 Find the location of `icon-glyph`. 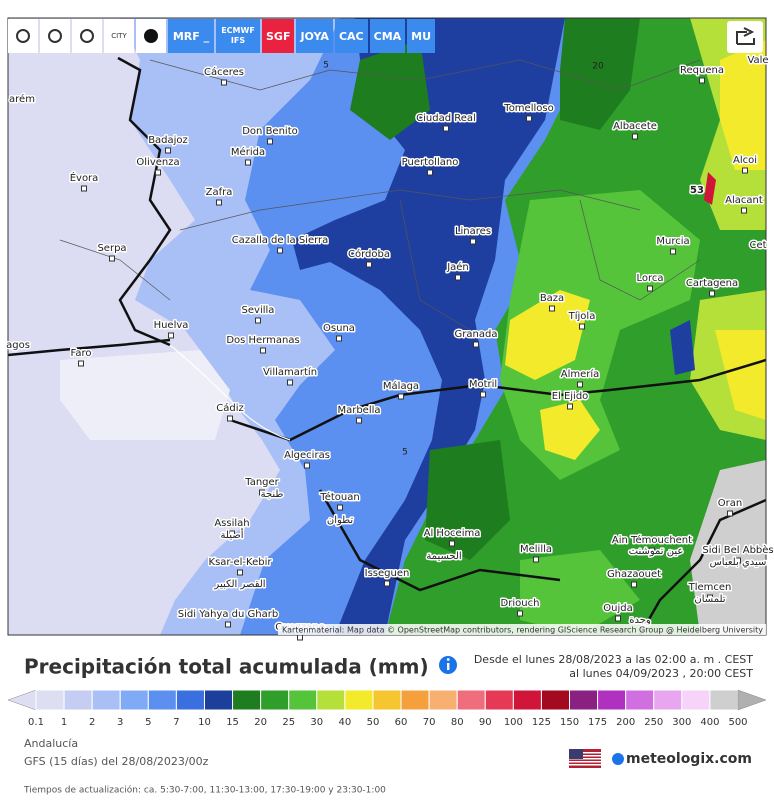

icon-glyph is located at coordinates (23, 36).